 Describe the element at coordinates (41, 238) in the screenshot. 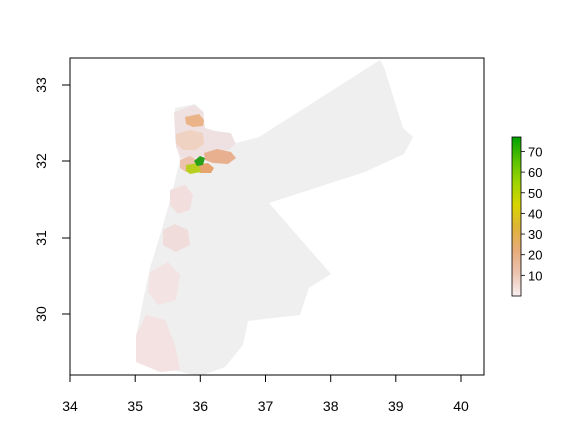

I see `y-tick-label: 31` at that location.